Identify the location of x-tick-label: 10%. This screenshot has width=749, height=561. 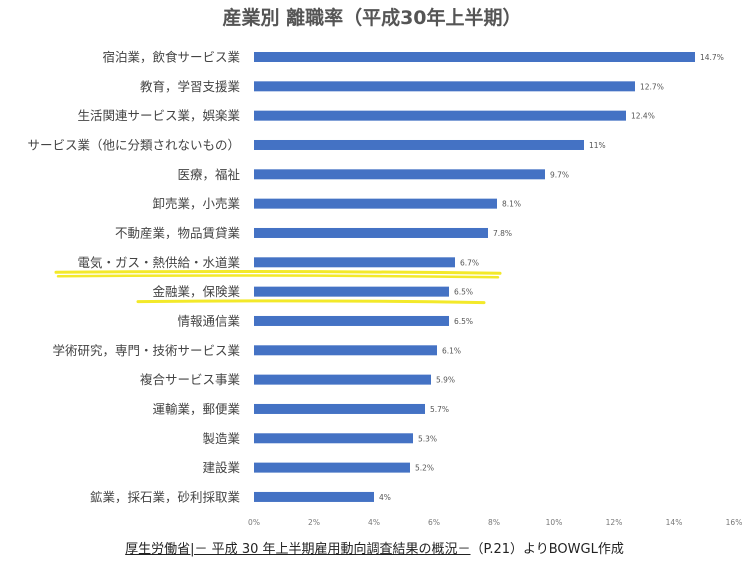
(554, 522).